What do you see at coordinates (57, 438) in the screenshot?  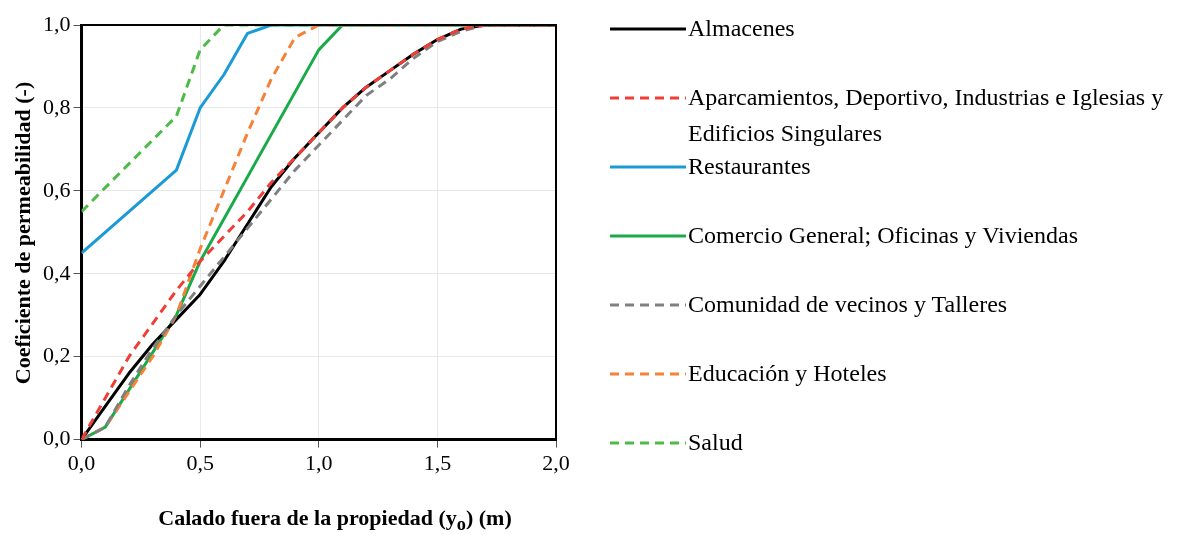 I see `y-tick-label: 0,0` at bounding box center [57, 438].